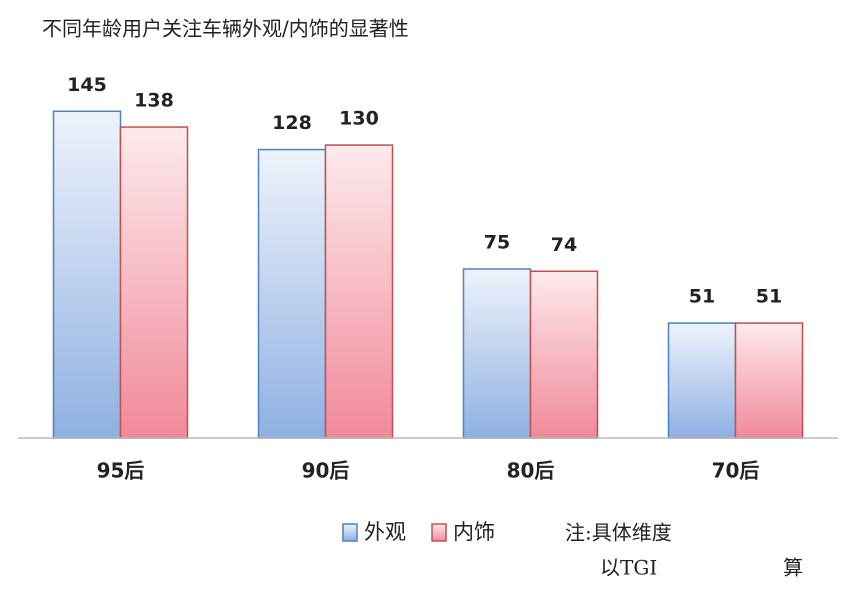  I want to click on x-tick-label: 70后, so click(736, 471).